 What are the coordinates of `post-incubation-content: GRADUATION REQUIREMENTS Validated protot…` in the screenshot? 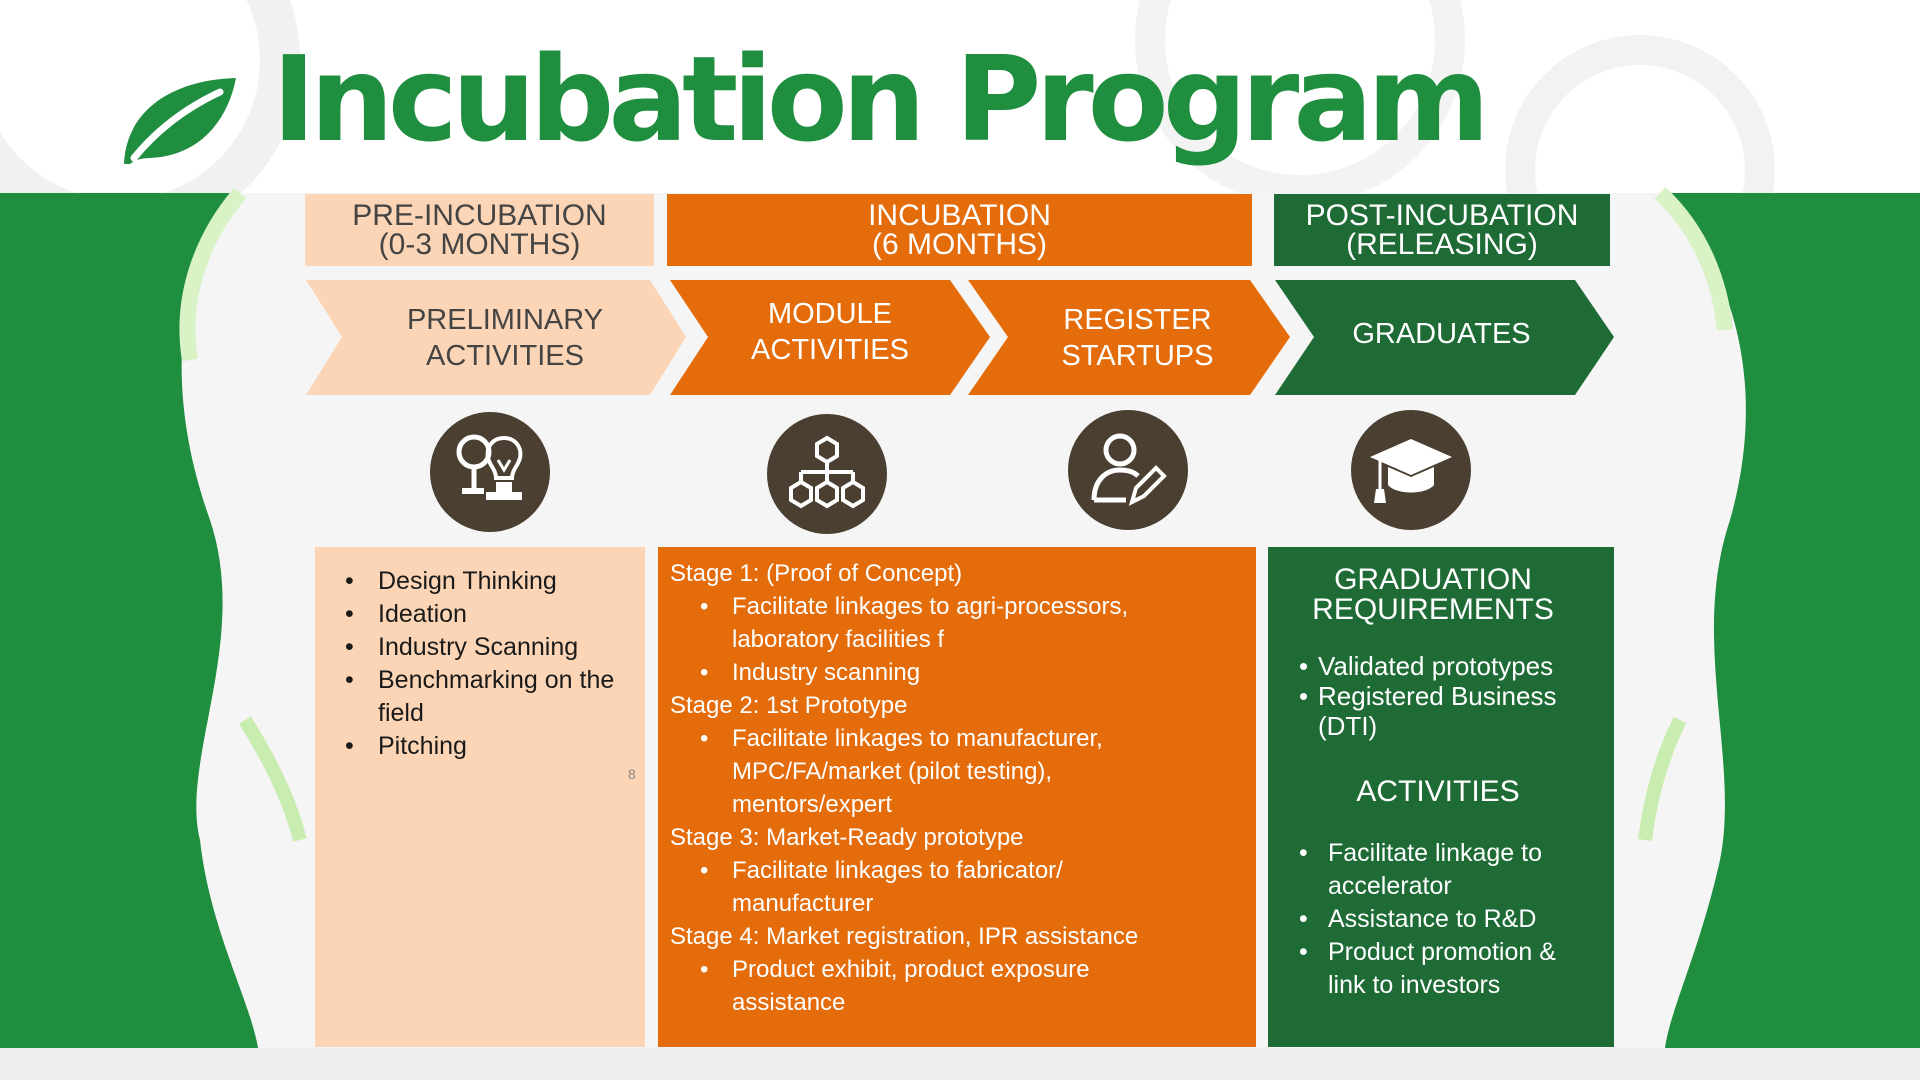 It's located at (1433, 783).